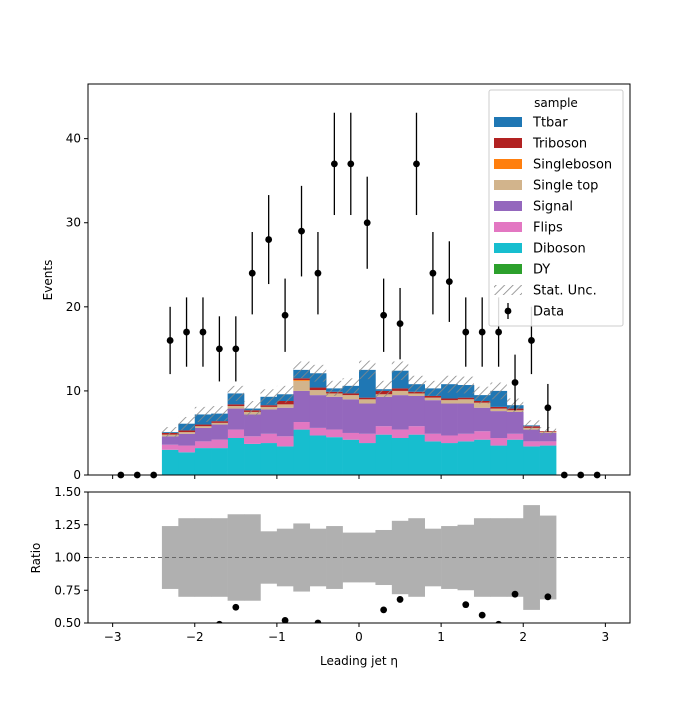  I want to click on x-tick-label: −1, so click(277, 637).